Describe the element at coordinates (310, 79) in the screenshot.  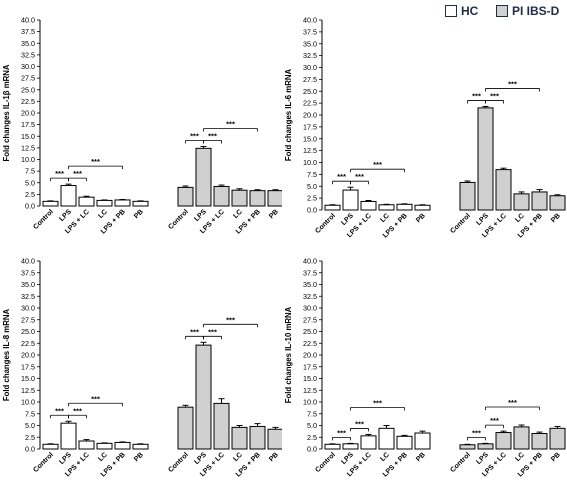
I see `y-tick-label: 27.5` at that location.